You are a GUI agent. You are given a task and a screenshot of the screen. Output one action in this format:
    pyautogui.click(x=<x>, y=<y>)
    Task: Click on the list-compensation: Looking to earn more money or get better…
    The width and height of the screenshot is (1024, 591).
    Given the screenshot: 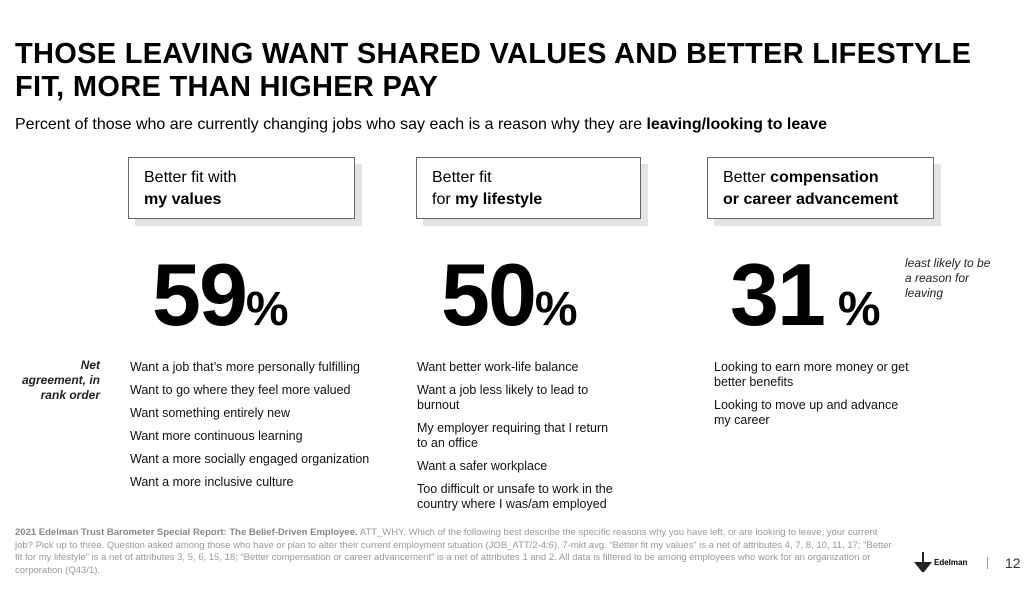 What is the action you would take?
    pyautogui.click(x=814, y=398)
    